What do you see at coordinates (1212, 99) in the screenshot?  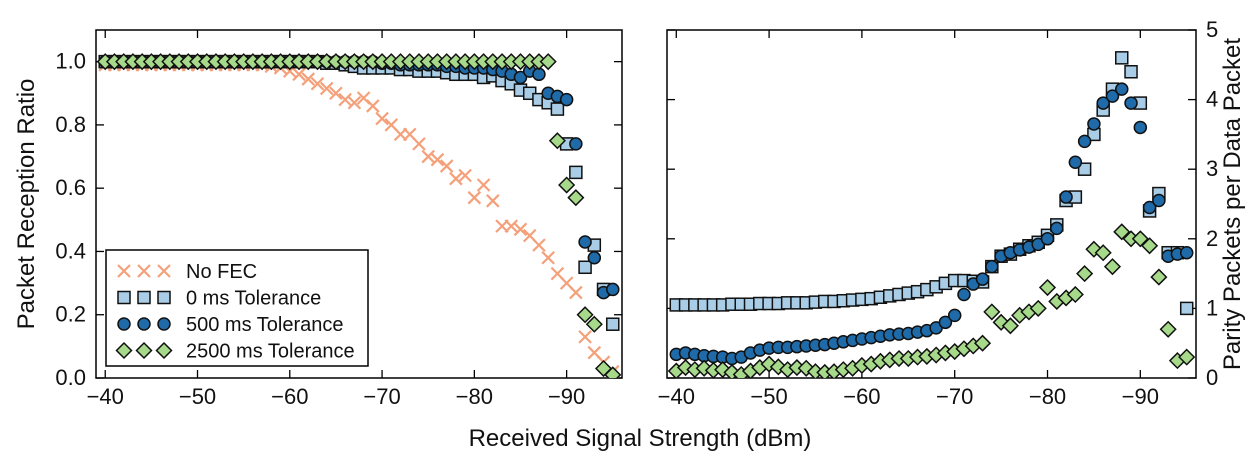 I see `y-tick-label: 4` at bounding box center [1212, 99].